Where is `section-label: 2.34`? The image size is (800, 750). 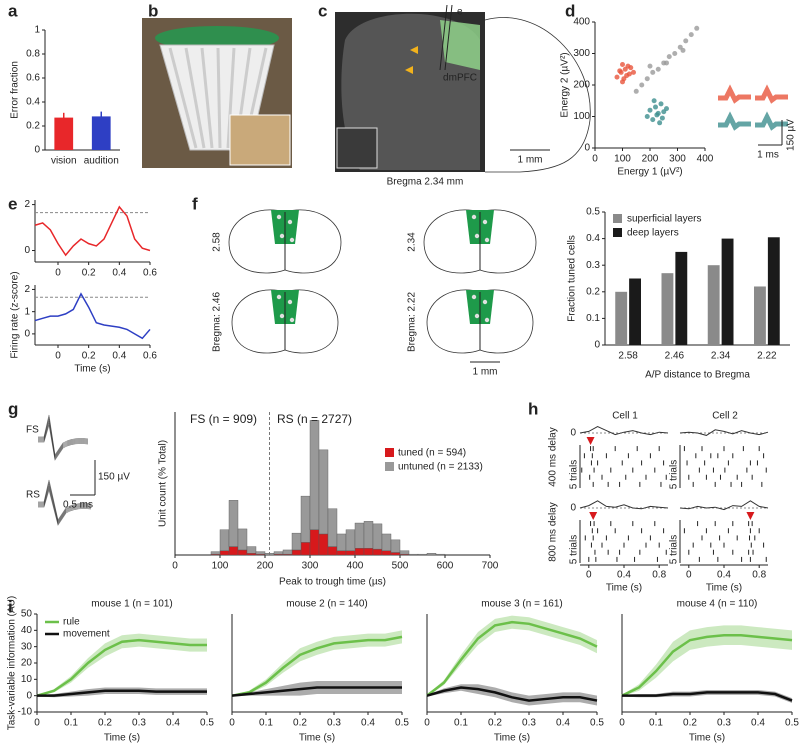
section-label: 2.34 is located at coordinates (412, 242).